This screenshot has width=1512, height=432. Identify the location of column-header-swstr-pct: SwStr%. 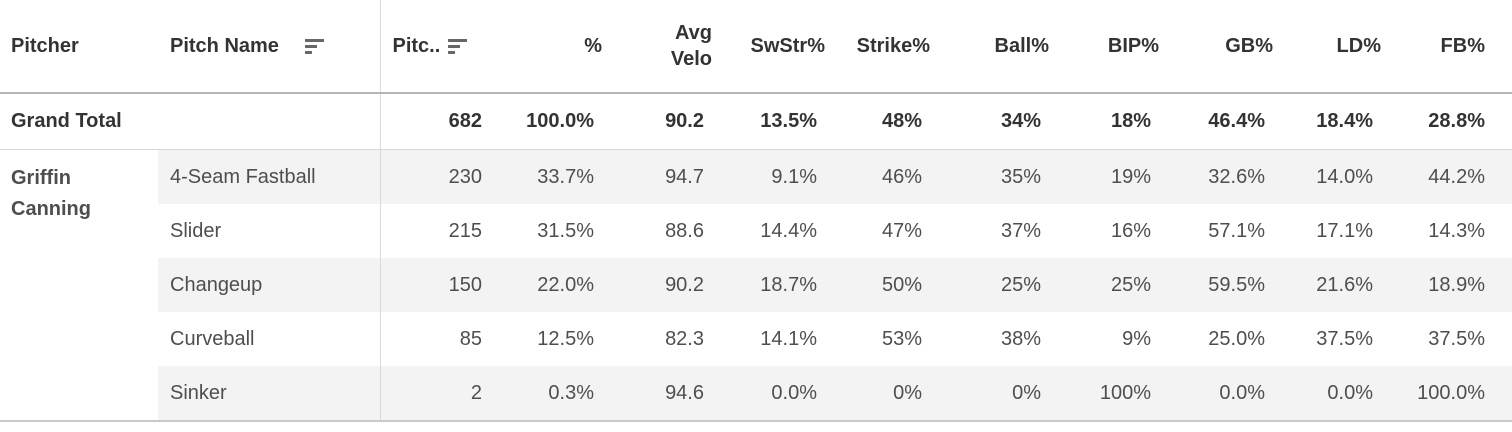
(768, 47).